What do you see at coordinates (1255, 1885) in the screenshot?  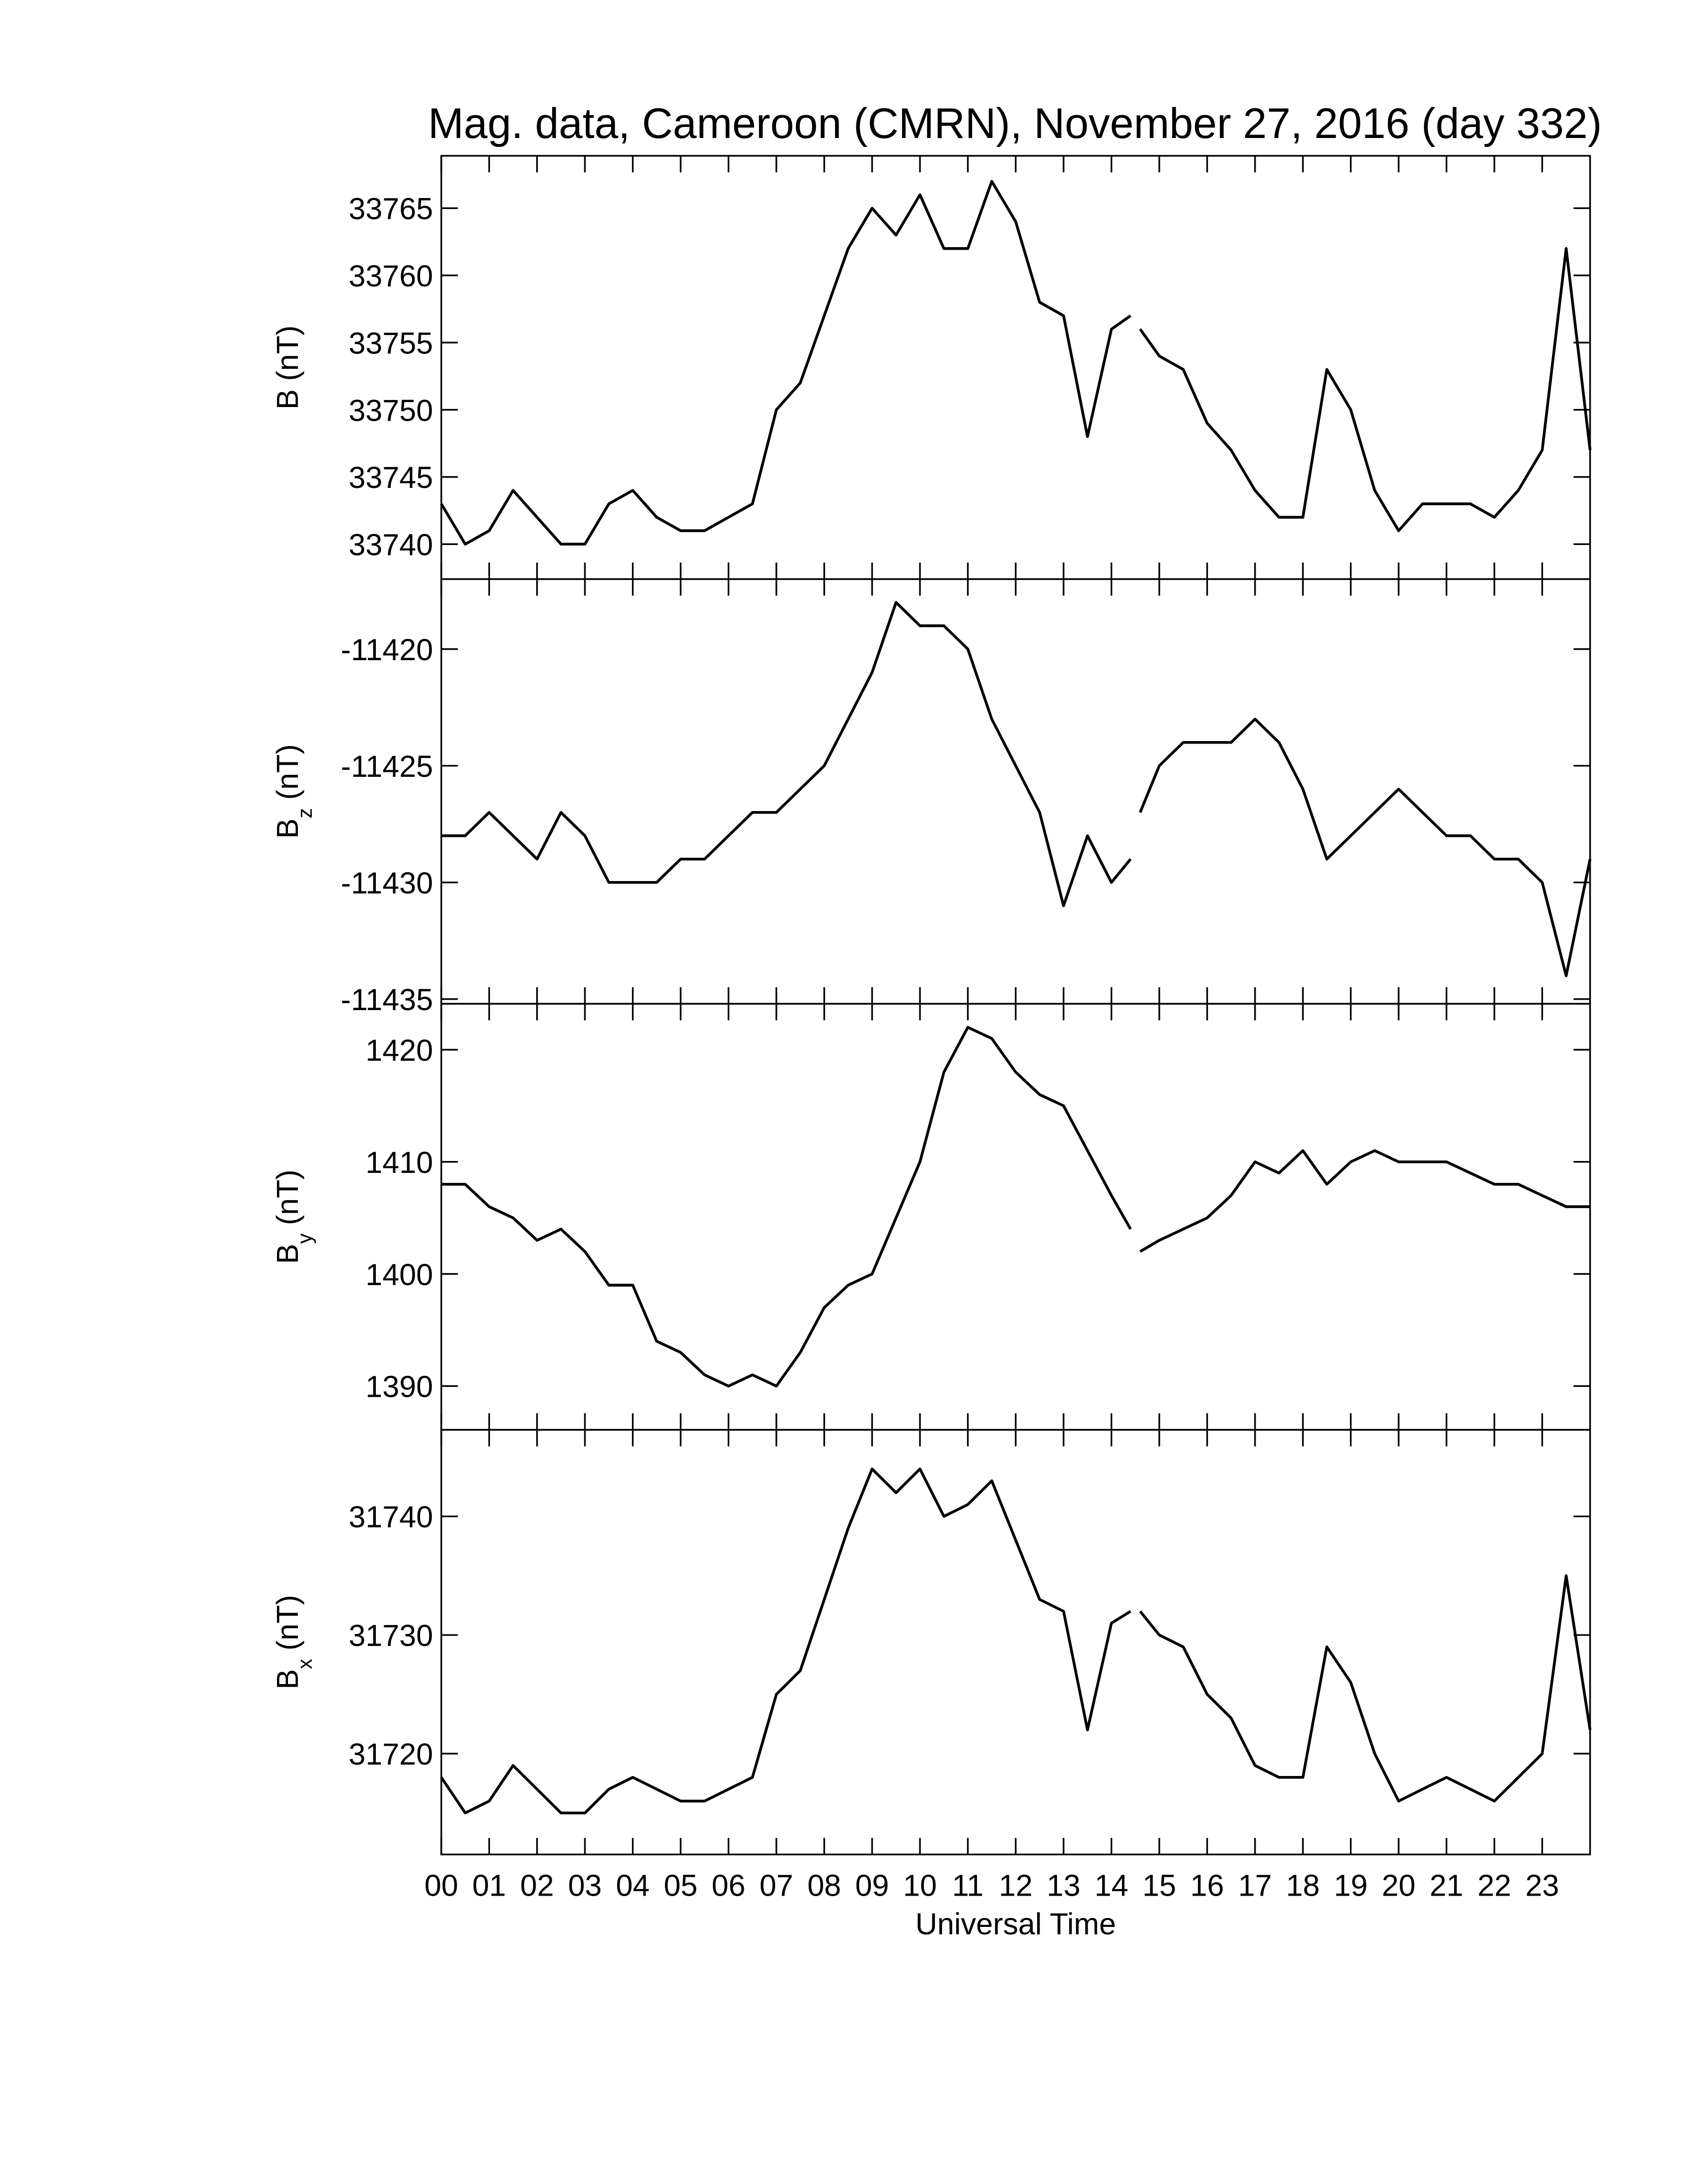 I see `x-tick-label: 17` at bounding box center [1255, 1885].